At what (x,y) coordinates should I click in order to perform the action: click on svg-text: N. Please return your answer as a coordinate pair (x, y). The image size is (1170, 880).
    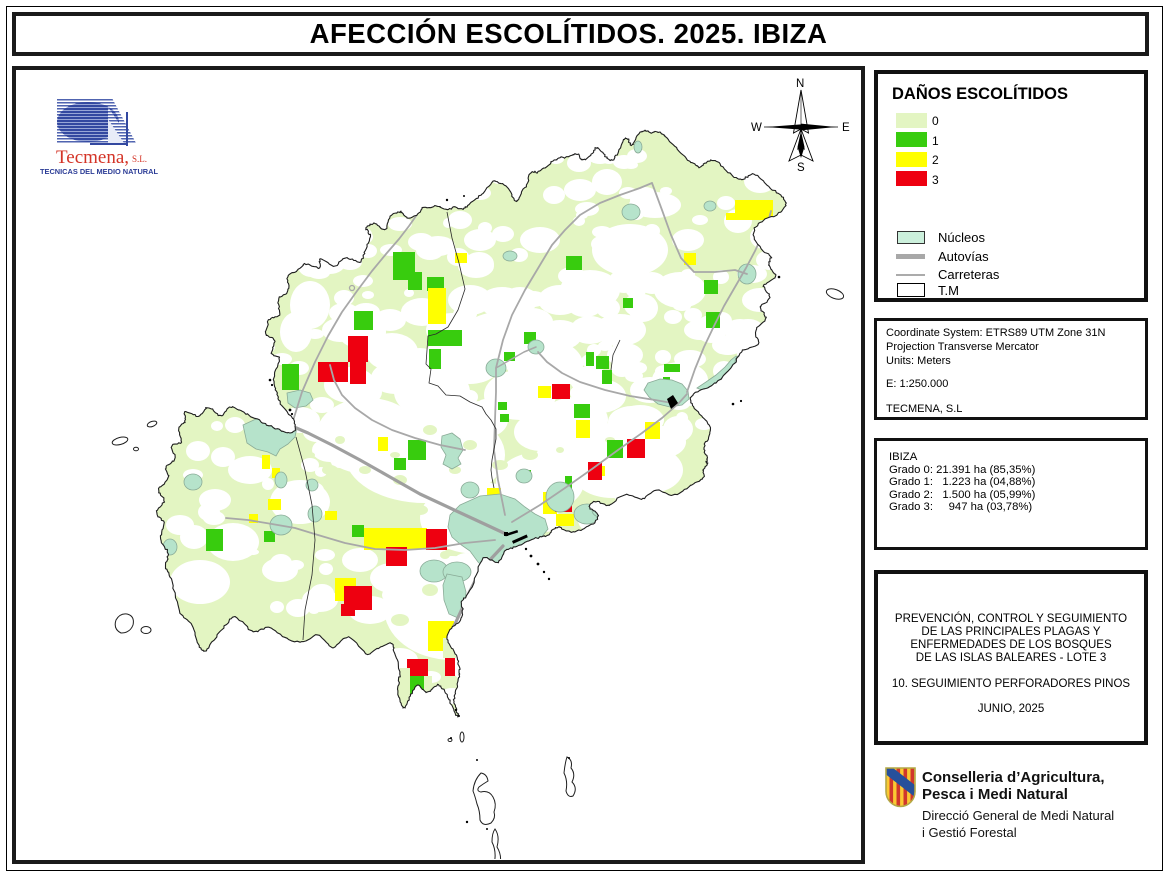
    Looking at the image, I should click on (800, 84).